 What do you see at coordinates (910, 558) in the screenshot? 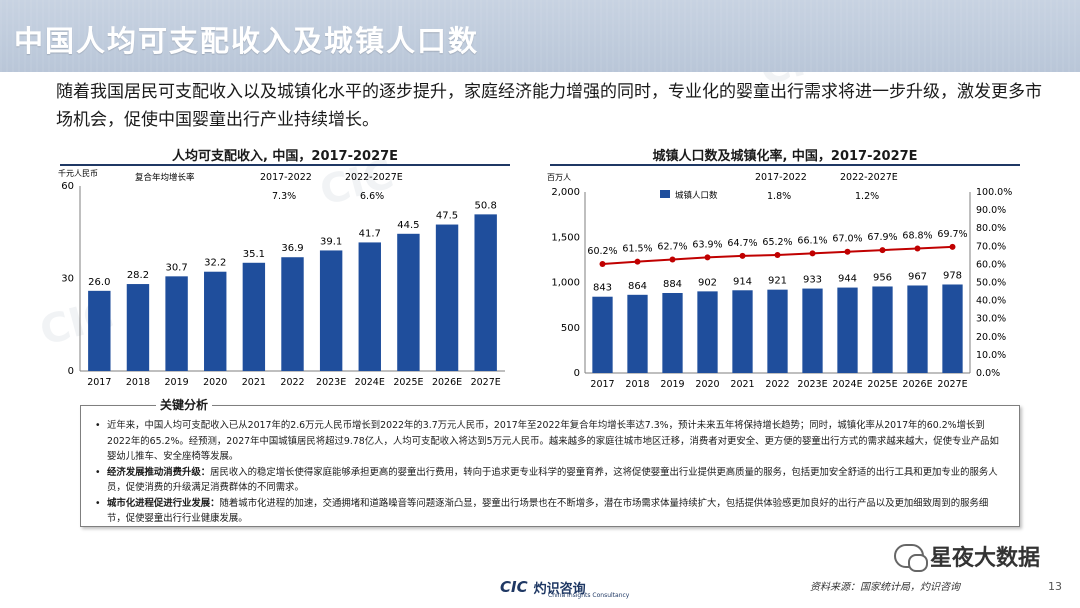
I see `wechat-icon` at bounding box center [910, 558].